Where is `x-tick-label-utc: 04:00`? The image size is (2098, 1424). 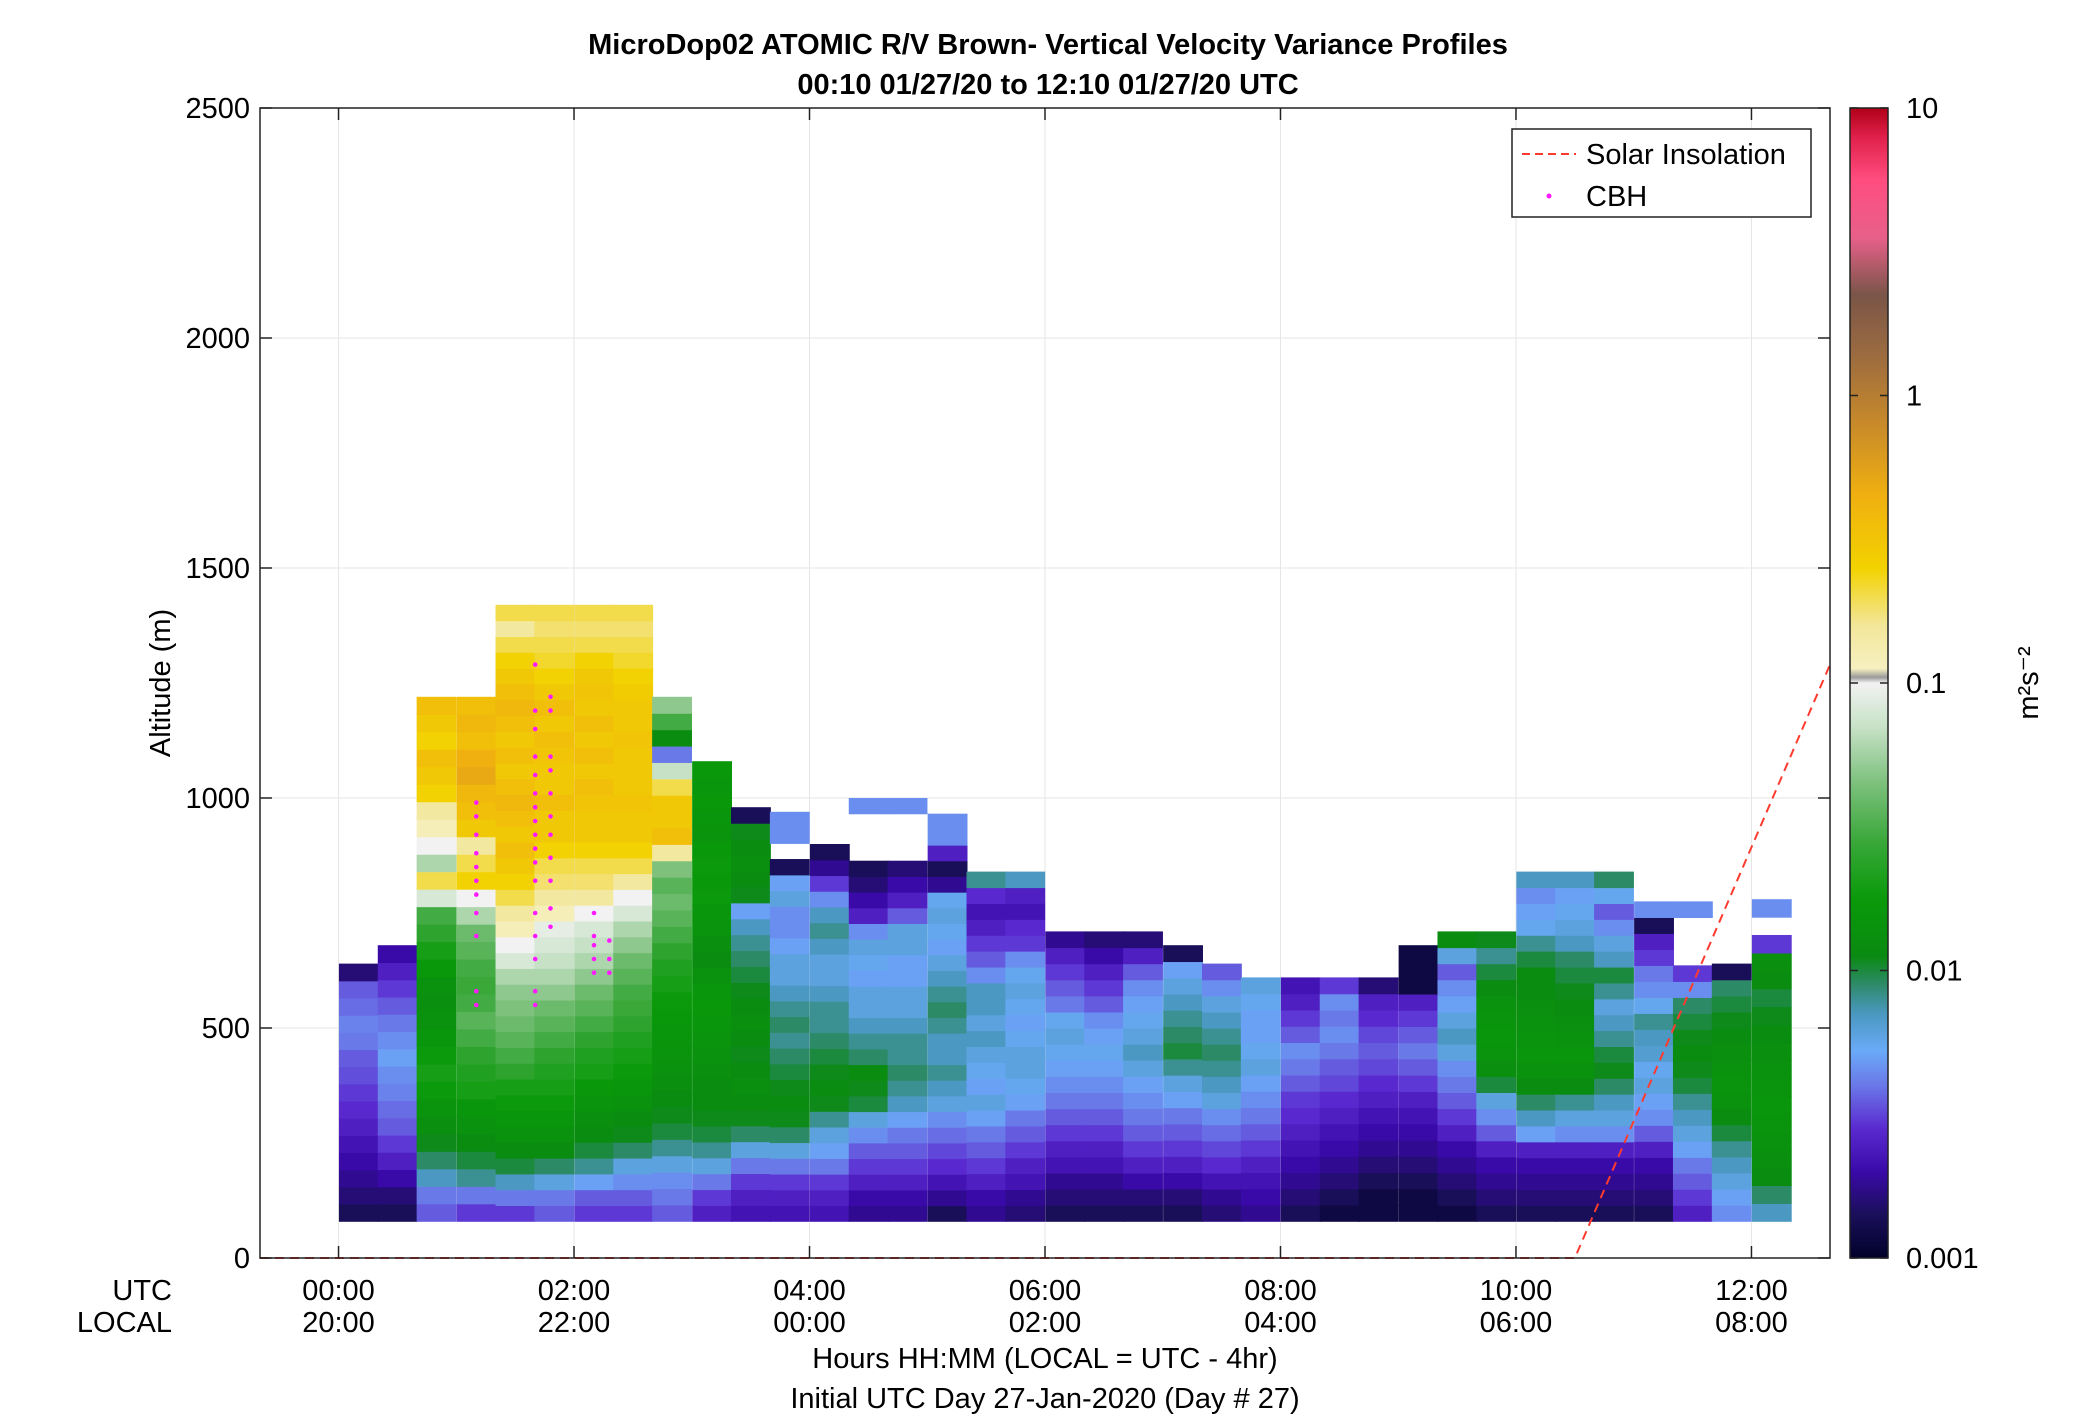 x-tick-label-utc: 04:00 is located at coordinates (809, 1291).